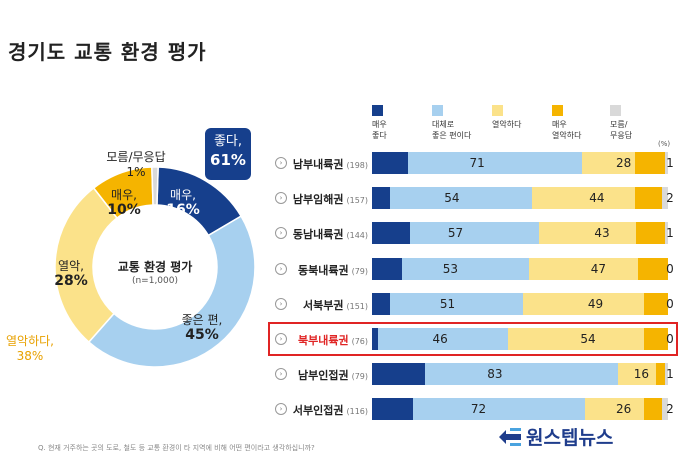  Describe the element at coordinates (228, 160) in the screenshot. I see `good-badge-value: 61%` at that location.